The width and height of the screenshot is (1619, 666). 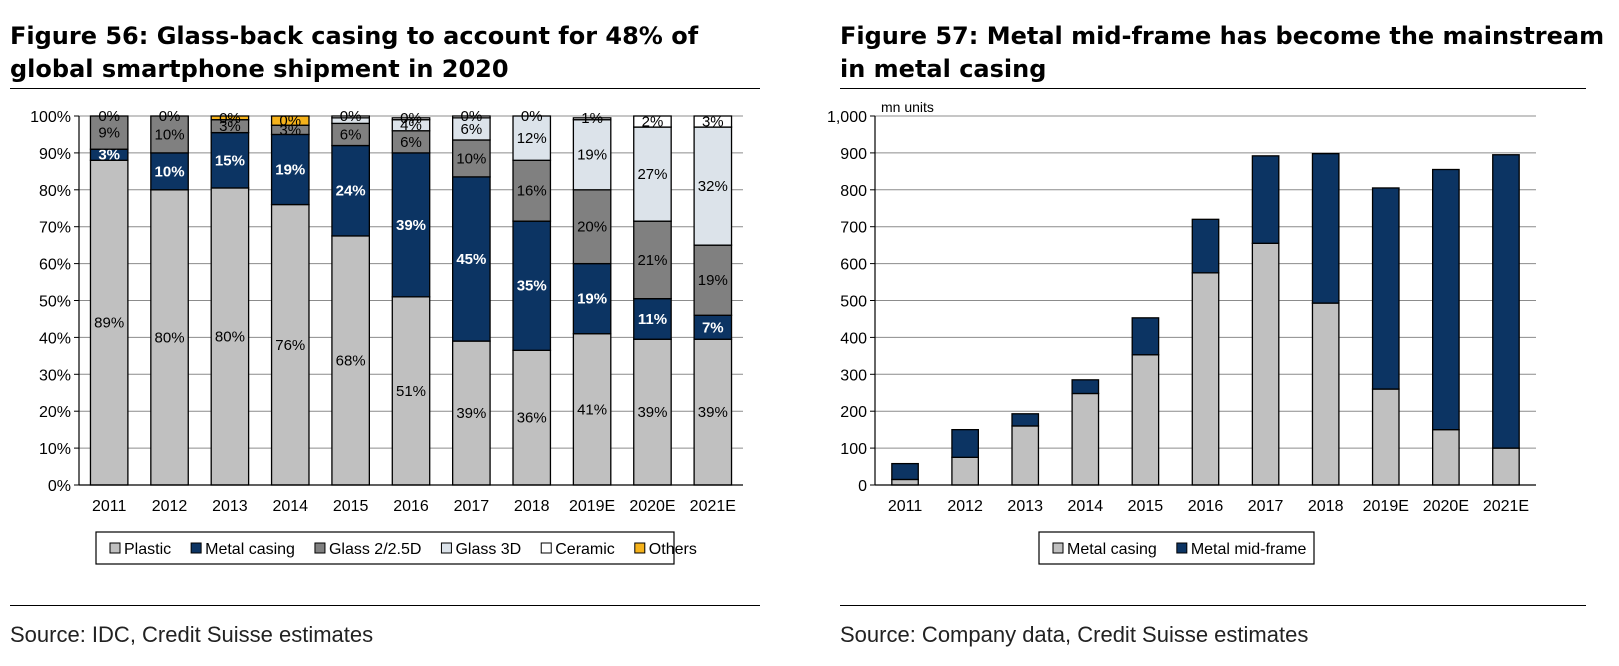 What do you see at coordinates (546, 548) in the screenshot?
I see `legend-swatch-ceramic` at bounding box center [546, 548].